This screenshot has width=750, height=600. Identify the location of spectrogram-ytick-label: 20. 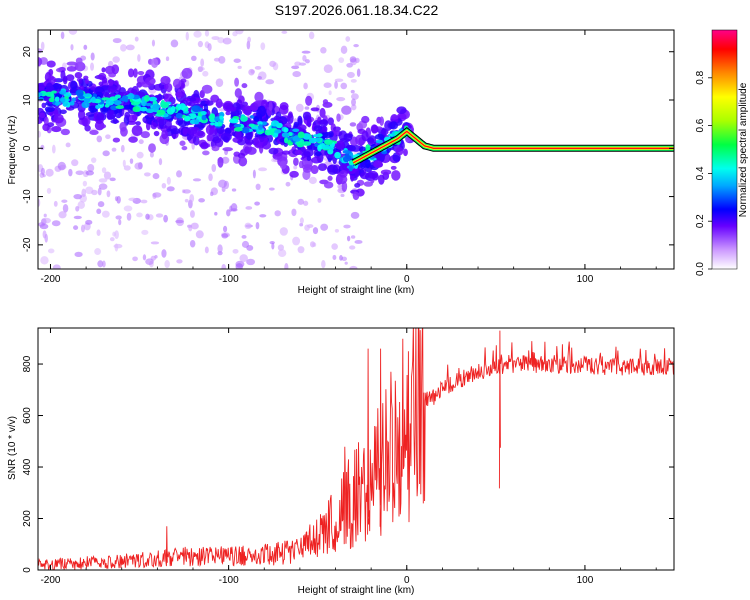
(27, 52).